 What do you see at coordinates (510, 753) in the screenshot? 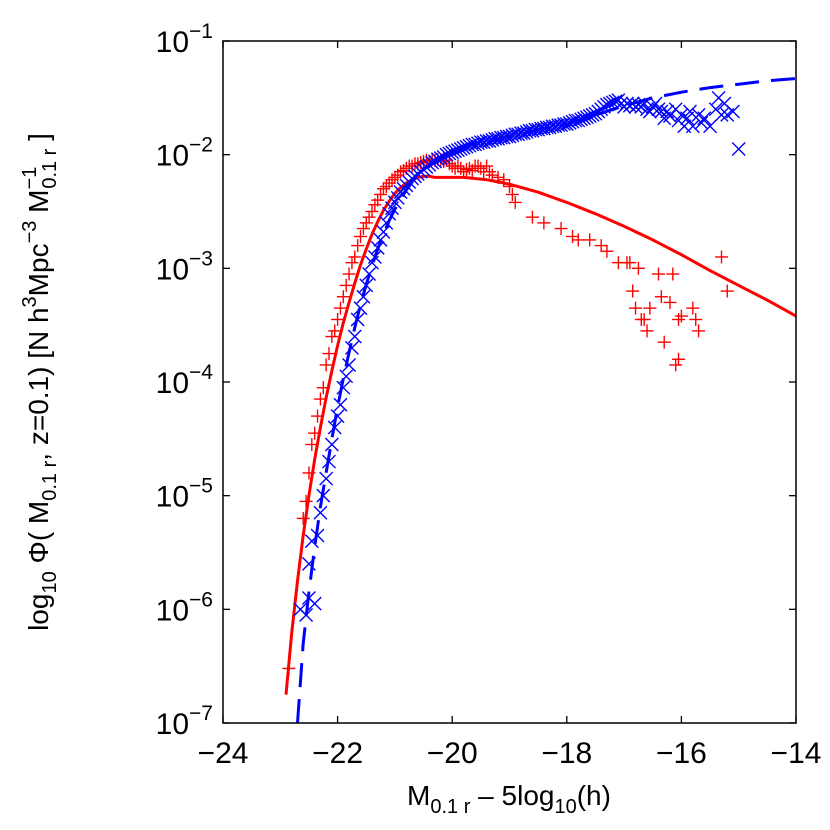
I see `x-tick-labels: −24 −22 −20 −18 −16 −14` at bounding box center [510, 753].